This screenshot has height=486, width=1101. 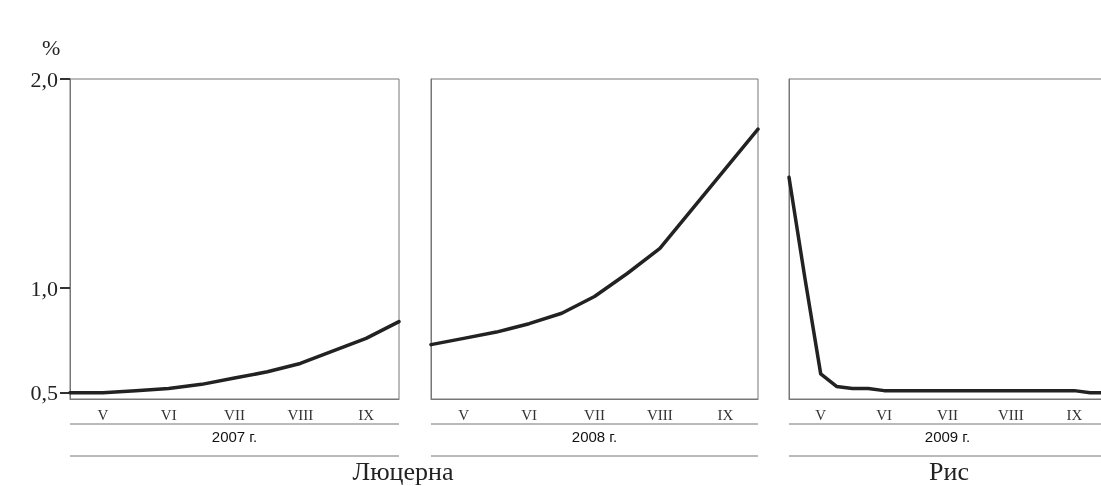 What do you see at coordinates (594, 436) in the screenshot?
I see `x-axis-title: 2008 г.` at bounding box center [594, 436].